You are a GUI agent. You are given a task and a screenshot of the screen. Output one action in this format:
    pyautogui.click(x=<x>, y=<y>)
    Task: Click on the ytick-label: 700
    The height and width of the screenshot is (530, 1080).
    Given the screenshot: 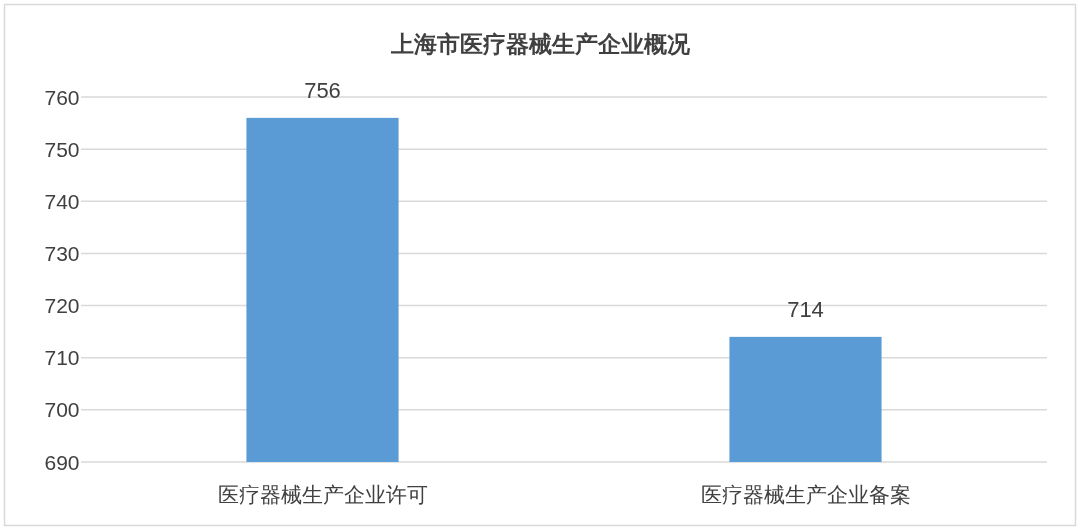 What is the action you would take?
    pyautogui.click(x=62, y=410)
    